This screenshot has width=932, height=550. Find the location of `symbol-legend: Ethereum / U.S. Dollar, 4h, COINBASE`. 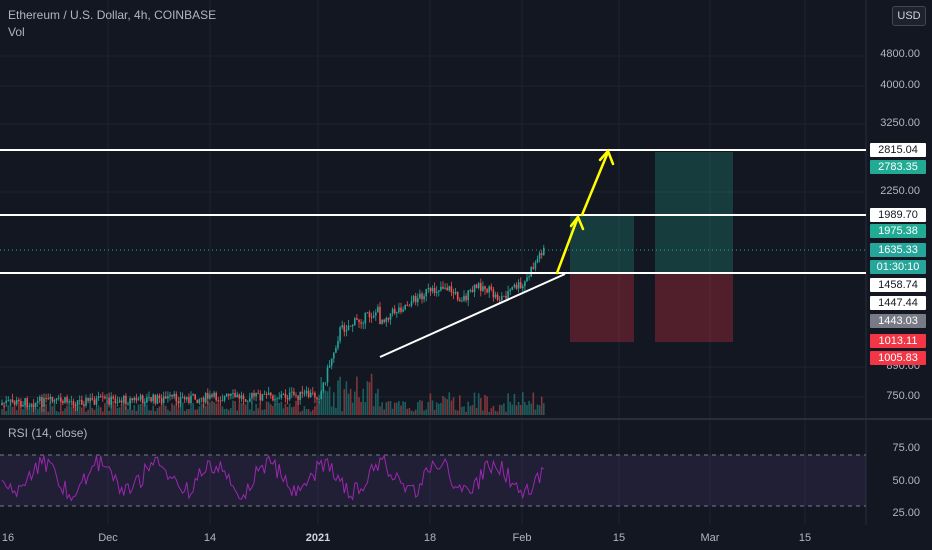

symbol-legend: Ethereum / U.S. Dollar, 4h, COINBASE is located at coordinates (112, 15).